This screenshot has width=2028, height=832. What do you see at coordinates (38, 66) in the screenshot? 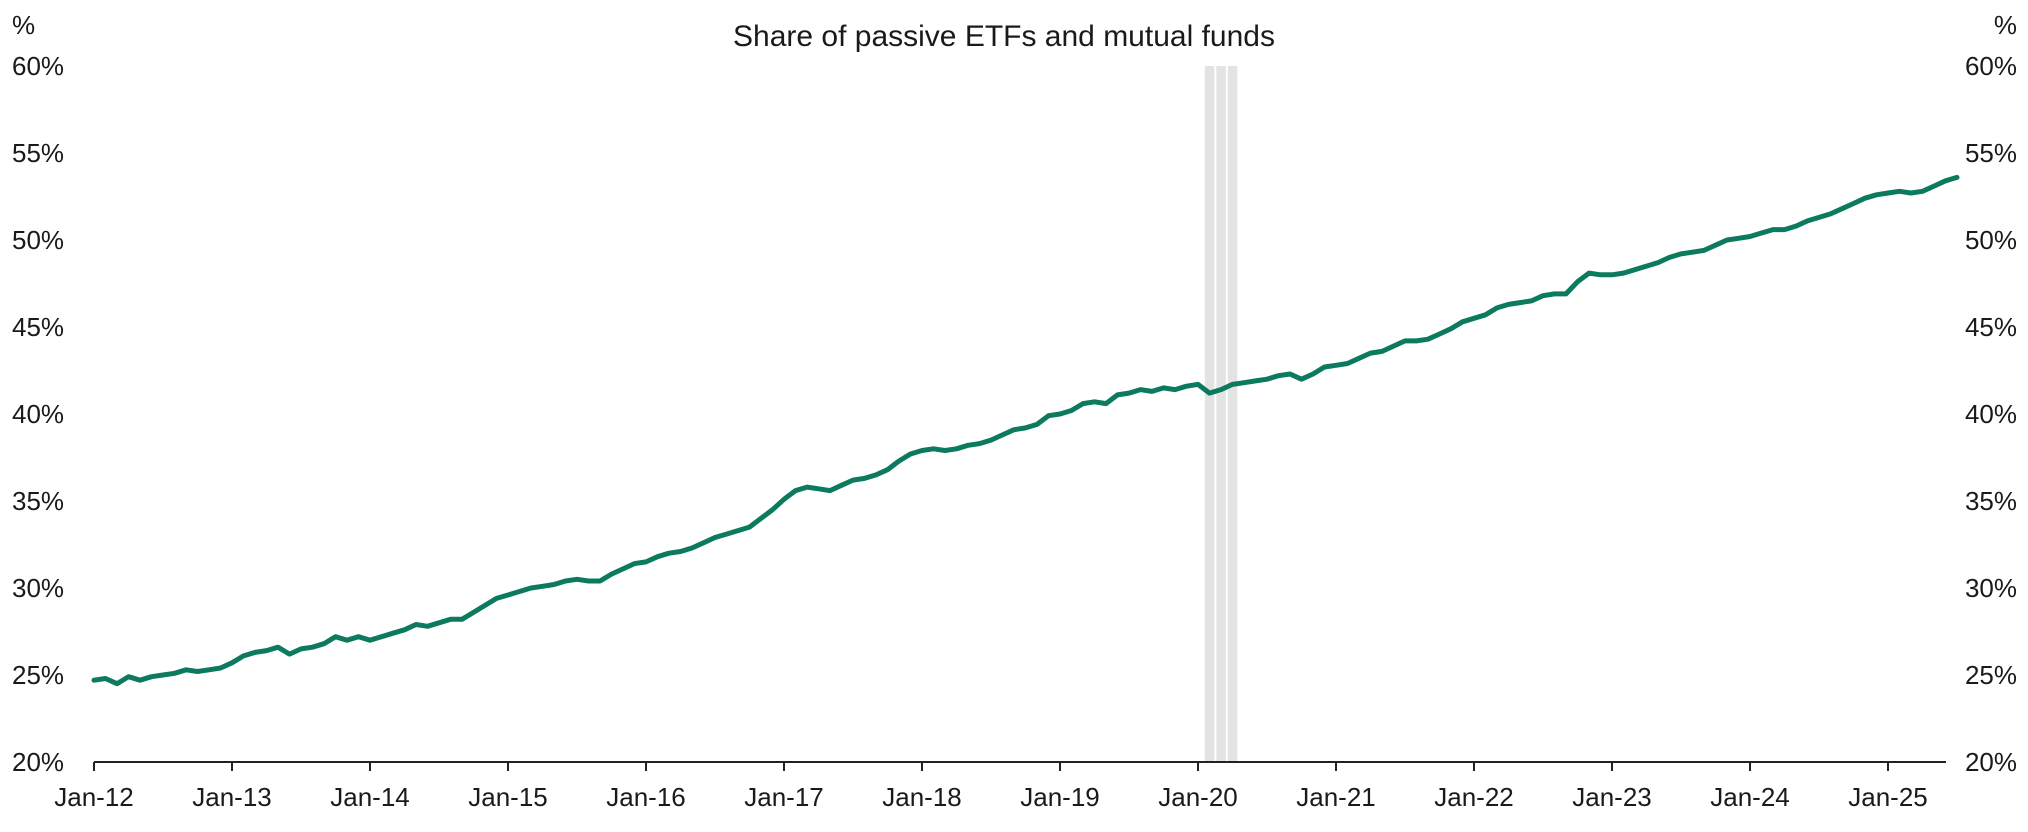
I see `y-tick-label-left: 60%` at bounding box center [38, 66].